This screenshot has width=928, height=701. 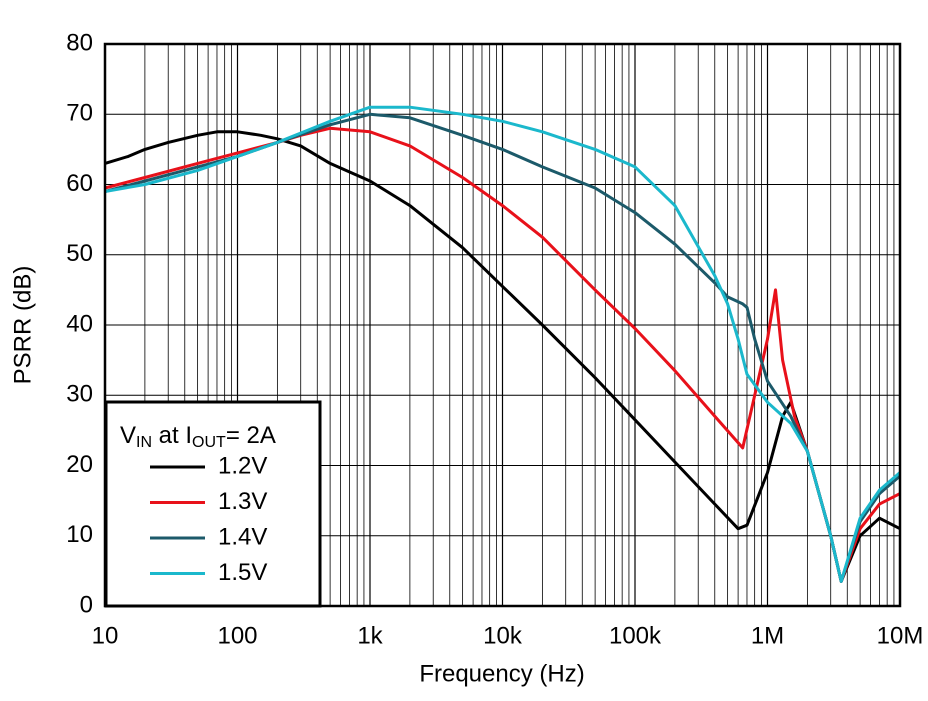 I want to click on legend-label: 1.2V, so click(x=242, y=465).